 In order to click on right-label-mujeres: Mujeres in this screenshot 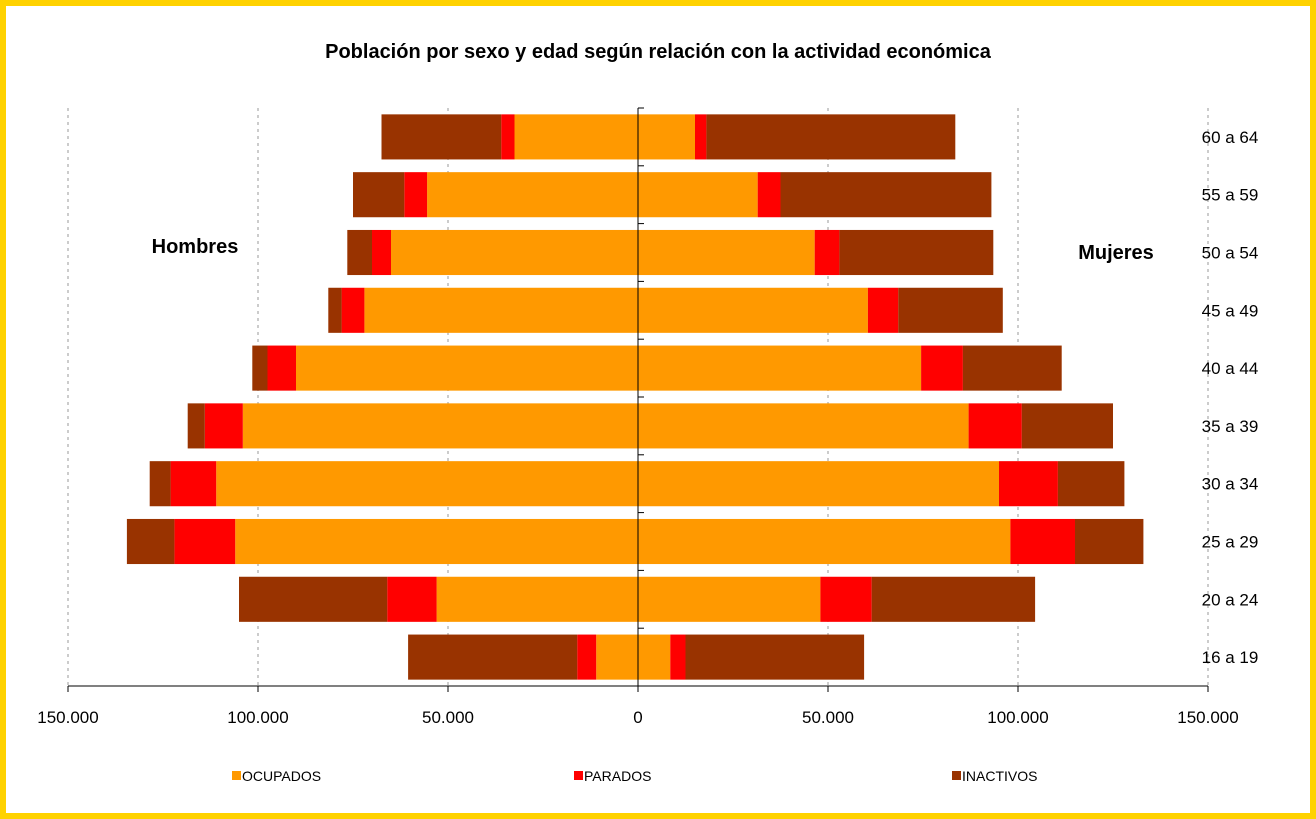, I will do `click(1116, 253)`.